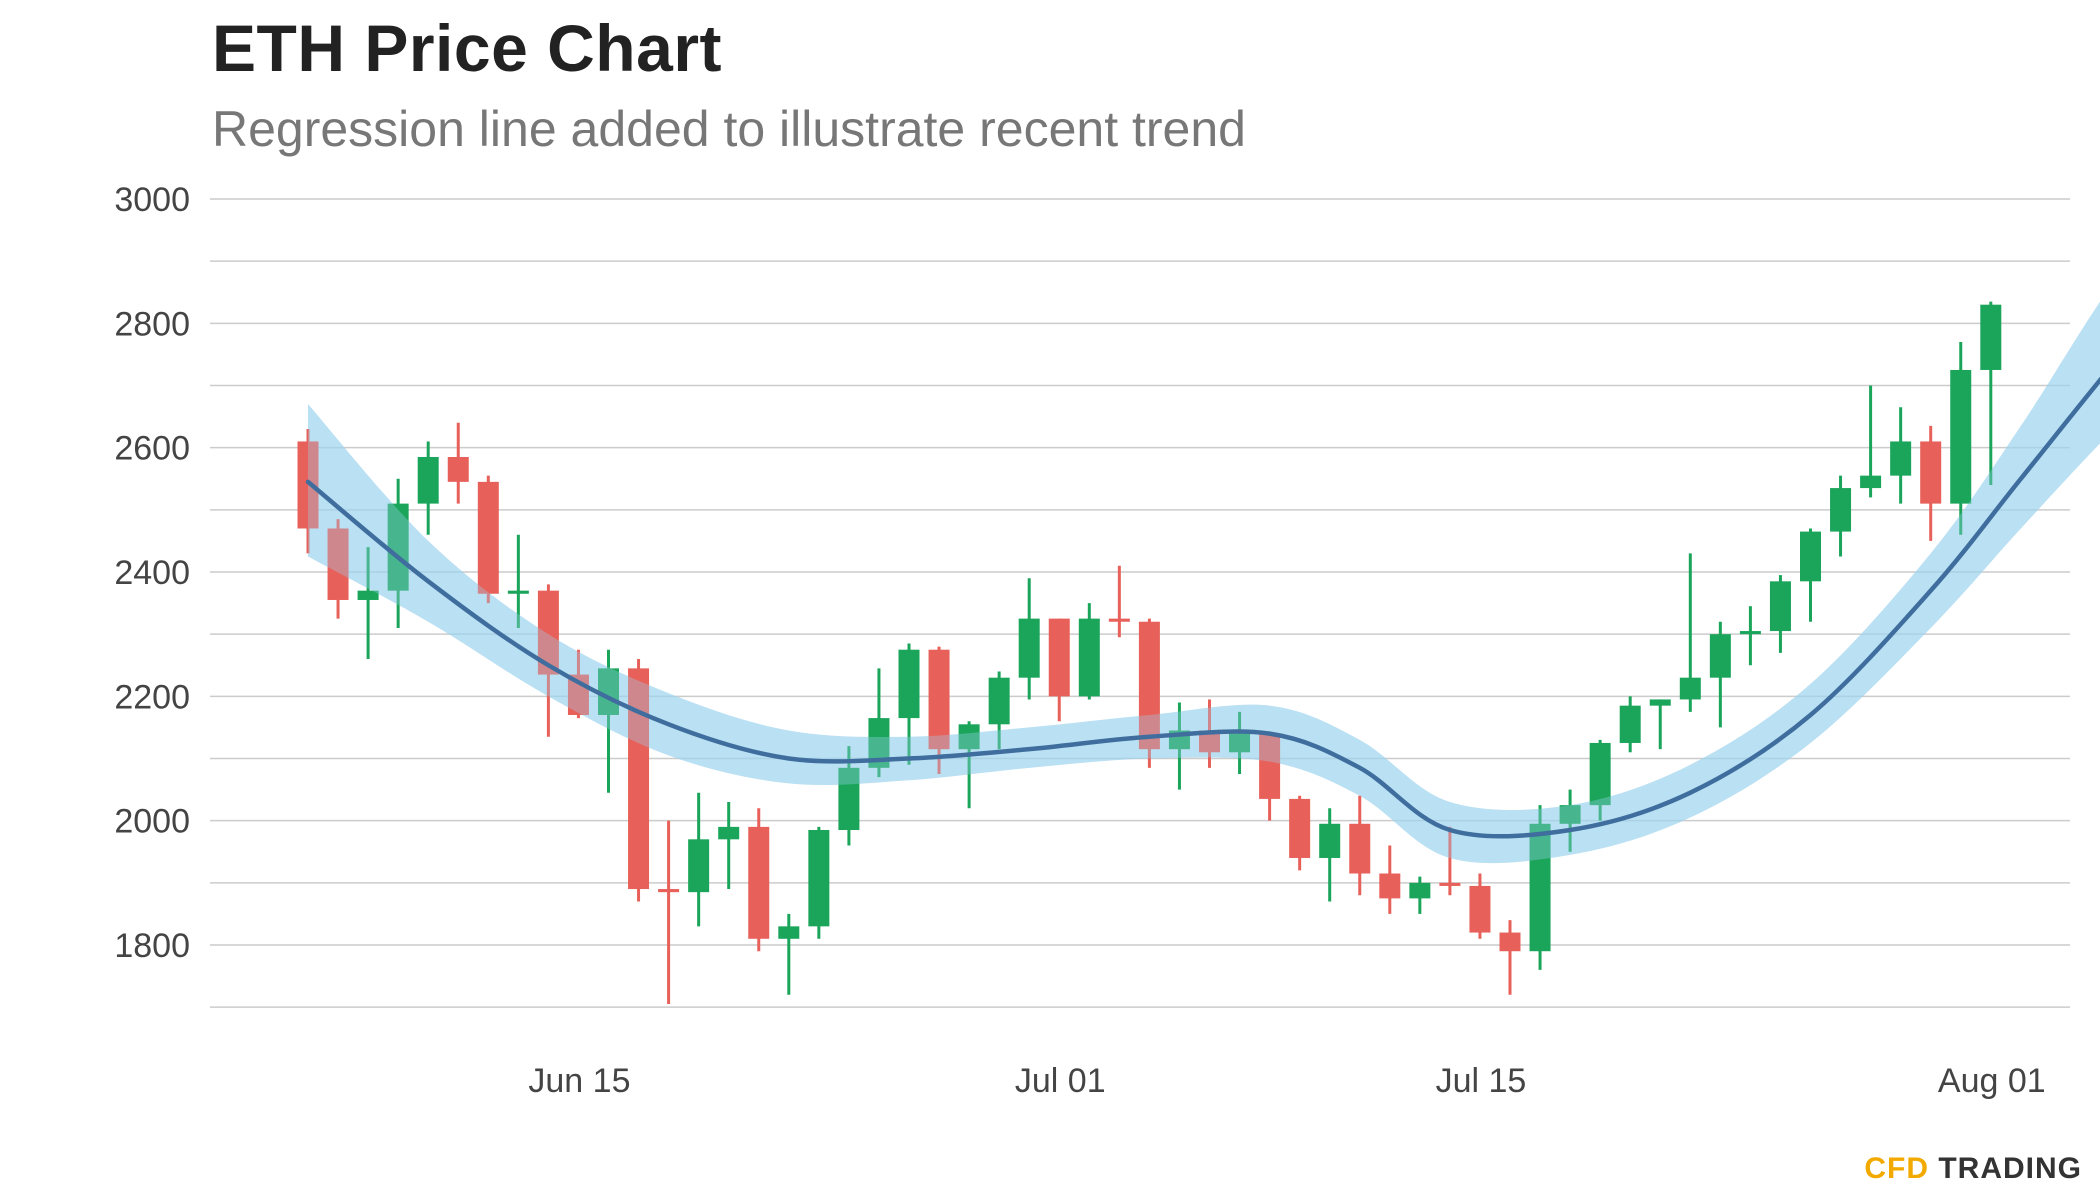 The image size is (2100, 1200). What do you see at coordinates (152, 449) in the screenshot?
I see `y-tick-label: 2600` at bounding box center [152, 449].